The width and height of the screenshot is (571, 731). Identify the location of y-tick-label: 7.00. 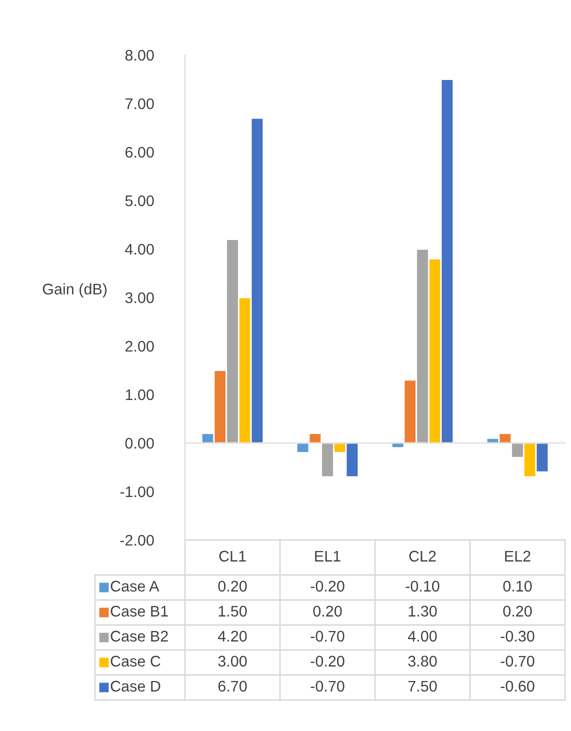
(139, 104).